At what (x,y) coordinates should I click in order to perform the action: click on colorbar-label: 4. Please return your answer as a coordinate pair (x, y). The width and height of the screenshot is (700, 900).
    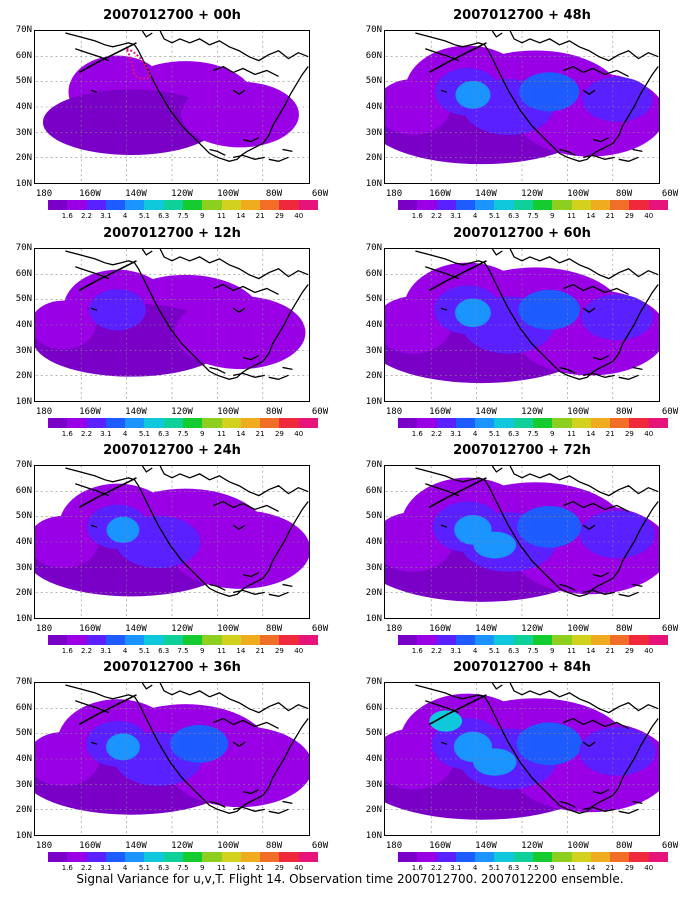
    Looking at the image, I should click on (475, 651).